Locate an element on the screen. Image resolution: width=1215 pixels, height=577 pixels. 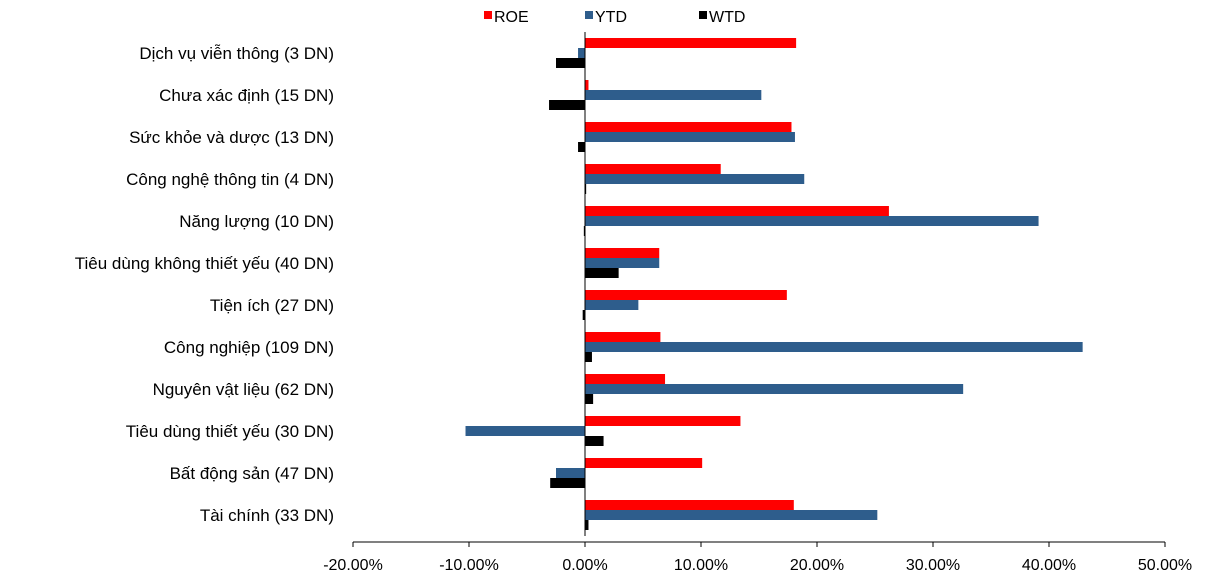
x-tick-label: -10.00% is located at coordinates (469, 565).